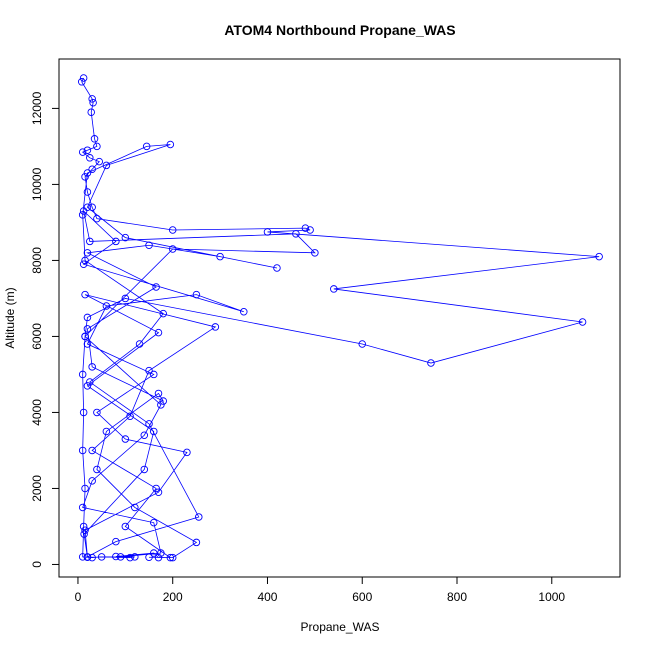 This screenshot has width=650, height=650. Describe the element at coordinates (37, 488) in the screenshot. I see `y-tick-label: 2000` at that location.